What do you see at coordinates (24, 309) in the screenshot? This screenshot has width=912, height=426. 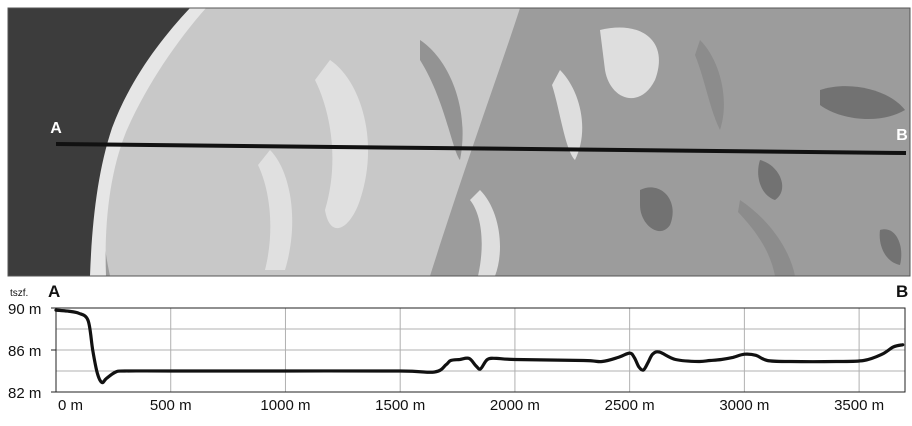 I see `y-tick-label: 90 m` at bounding box center [24, 309].